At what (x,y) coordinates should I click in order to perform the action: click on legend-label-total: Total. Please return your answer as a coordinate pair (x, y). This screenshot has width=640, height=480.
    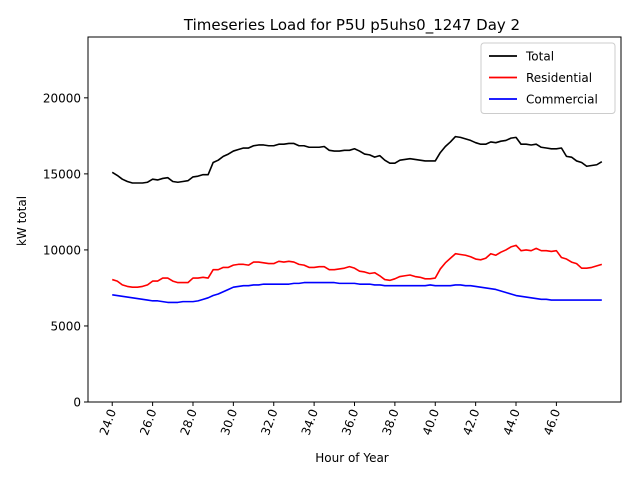
    Looking at the image, I should click on (539, 57).